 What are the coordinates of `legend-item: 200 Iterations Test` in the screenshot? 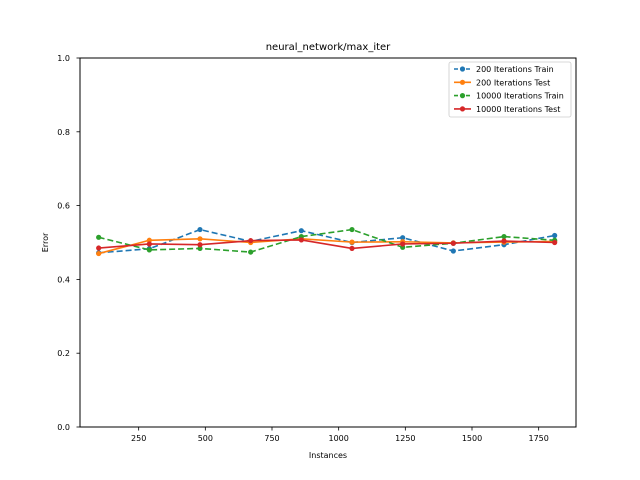 It's located at (502, 82).